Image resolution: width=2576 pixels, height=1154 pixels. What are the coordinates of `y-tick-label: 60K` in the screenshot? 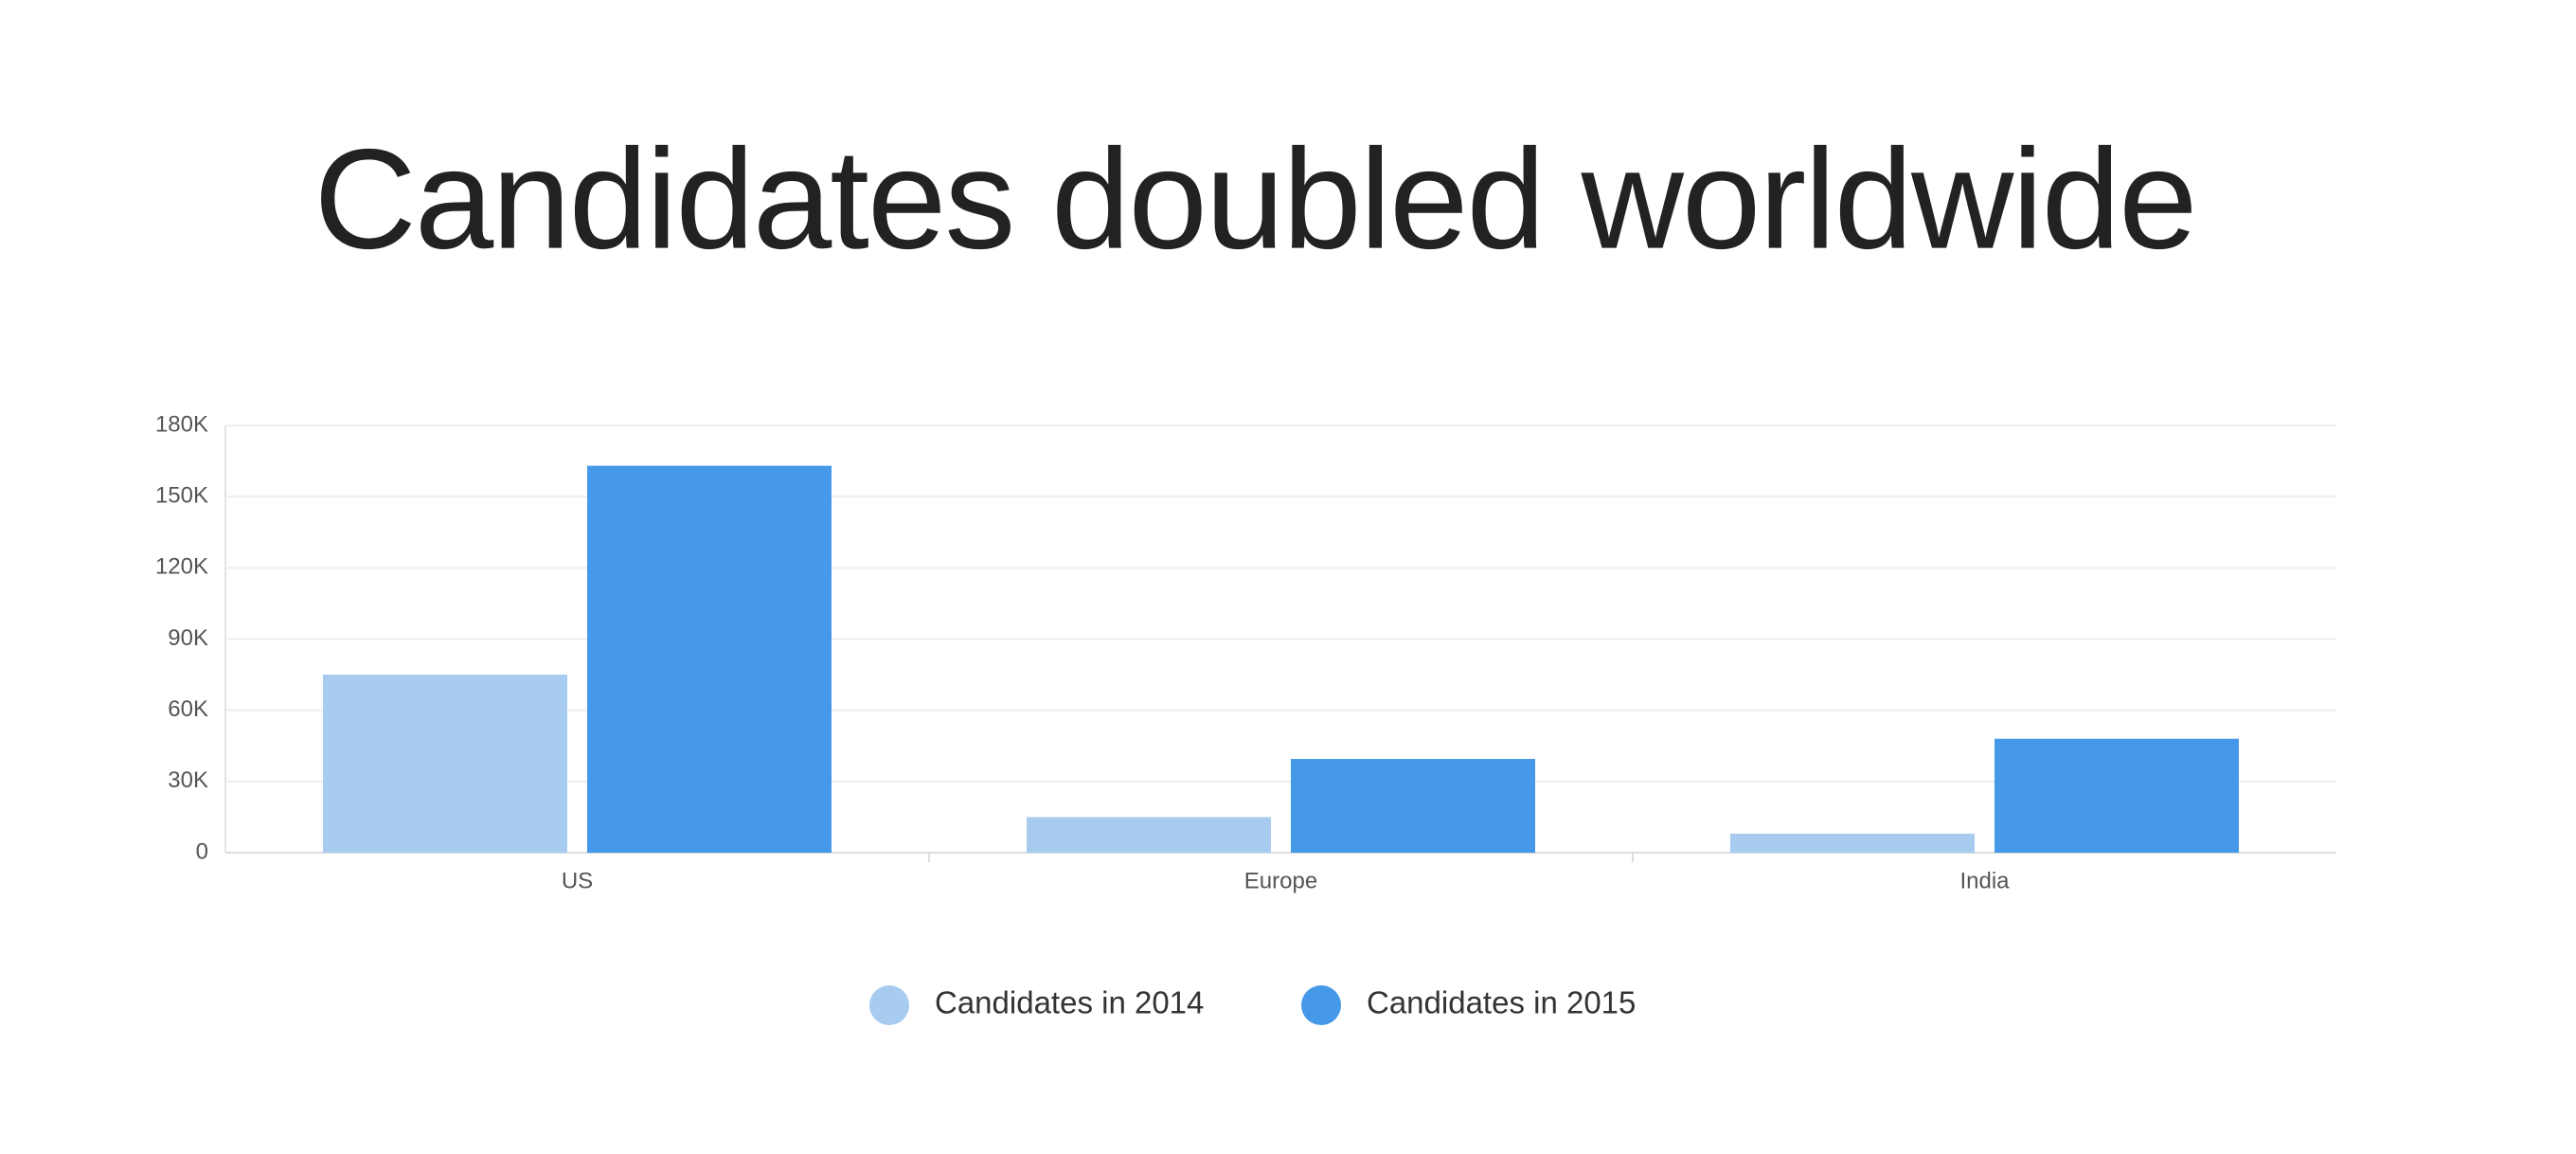 It's located at (188, 709).